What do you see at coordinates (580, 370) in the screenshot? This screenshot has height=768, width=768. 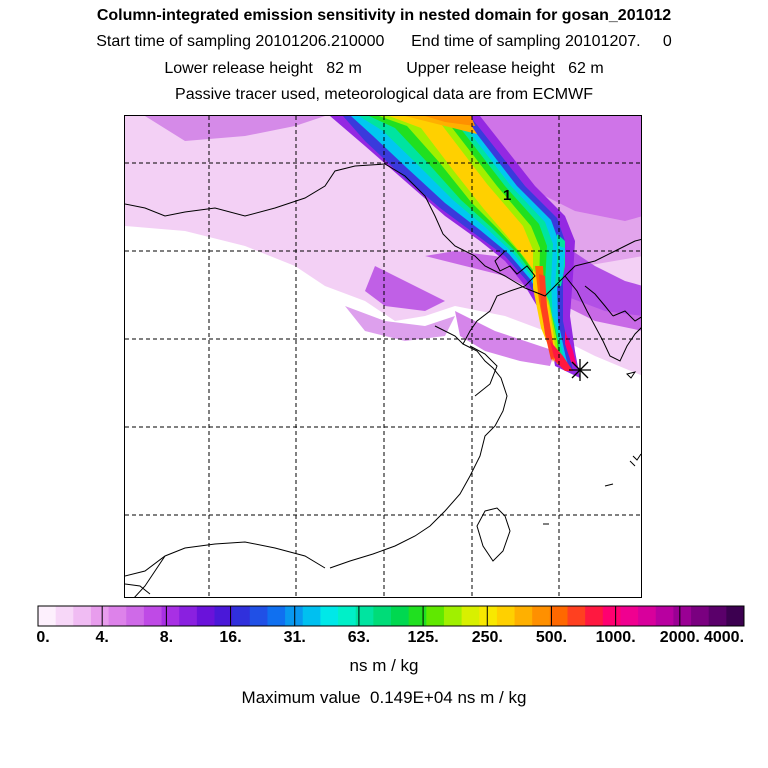 I see `release-point-marker` at bounding box center [580, 370].